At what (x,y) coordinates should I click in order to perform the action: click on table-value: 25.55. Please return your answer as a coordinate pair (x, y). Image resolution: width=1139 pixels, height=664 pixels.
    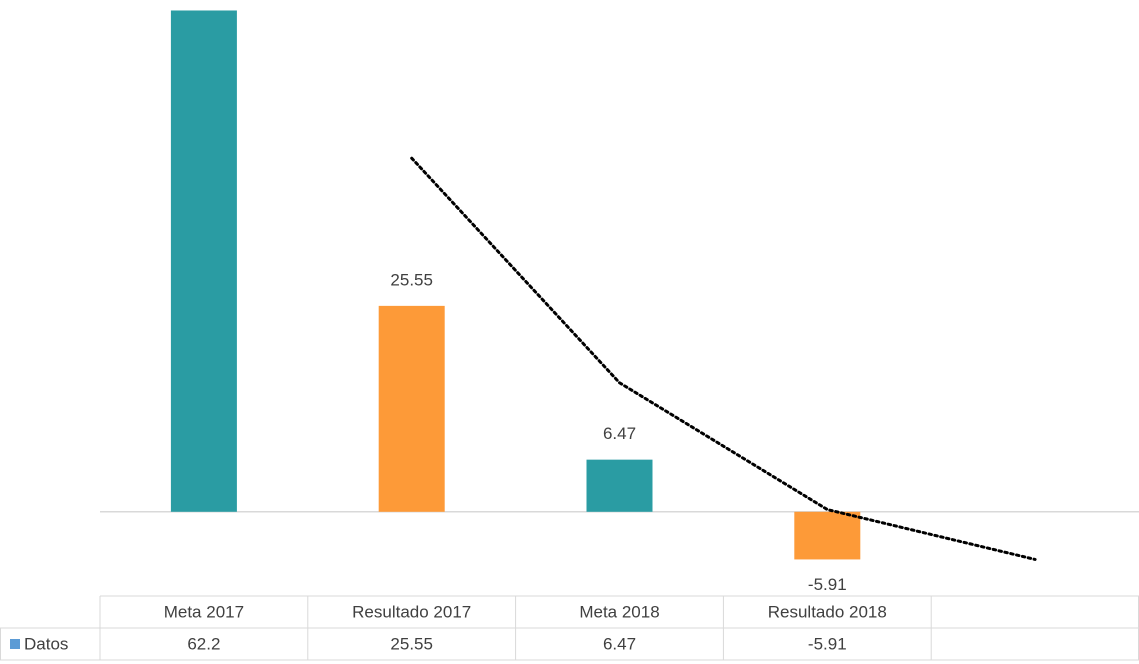
    Looking at the image, I should click on (411, 643).